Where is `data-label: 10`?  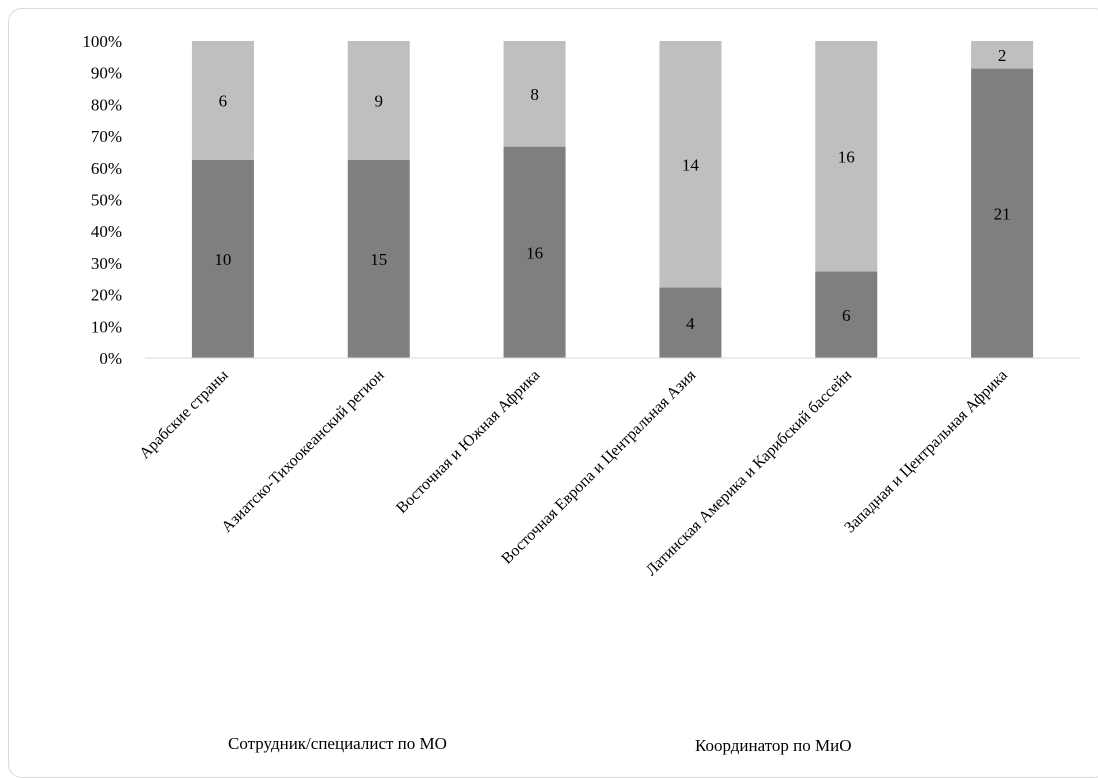
data-label: 10 is located at coordinates (222, 259).